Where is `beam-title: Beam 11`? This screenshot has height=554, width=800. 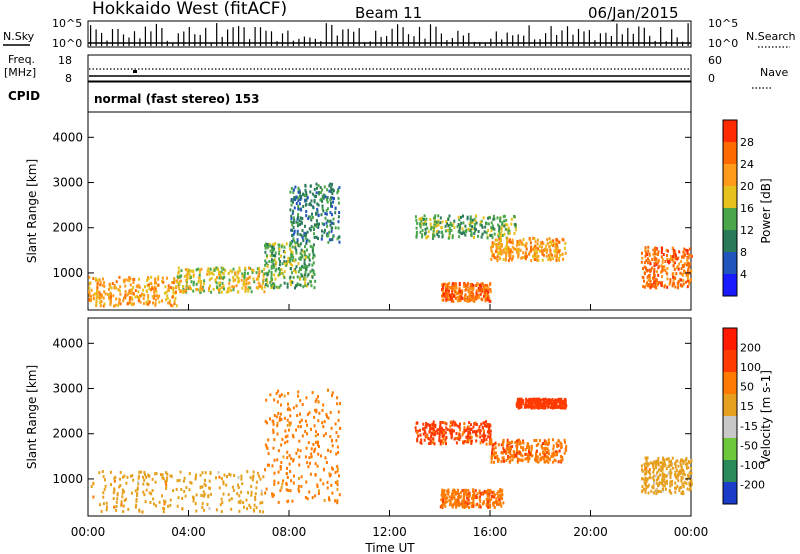
beam-title: Beam 11 is located at coordinates (388, 13).